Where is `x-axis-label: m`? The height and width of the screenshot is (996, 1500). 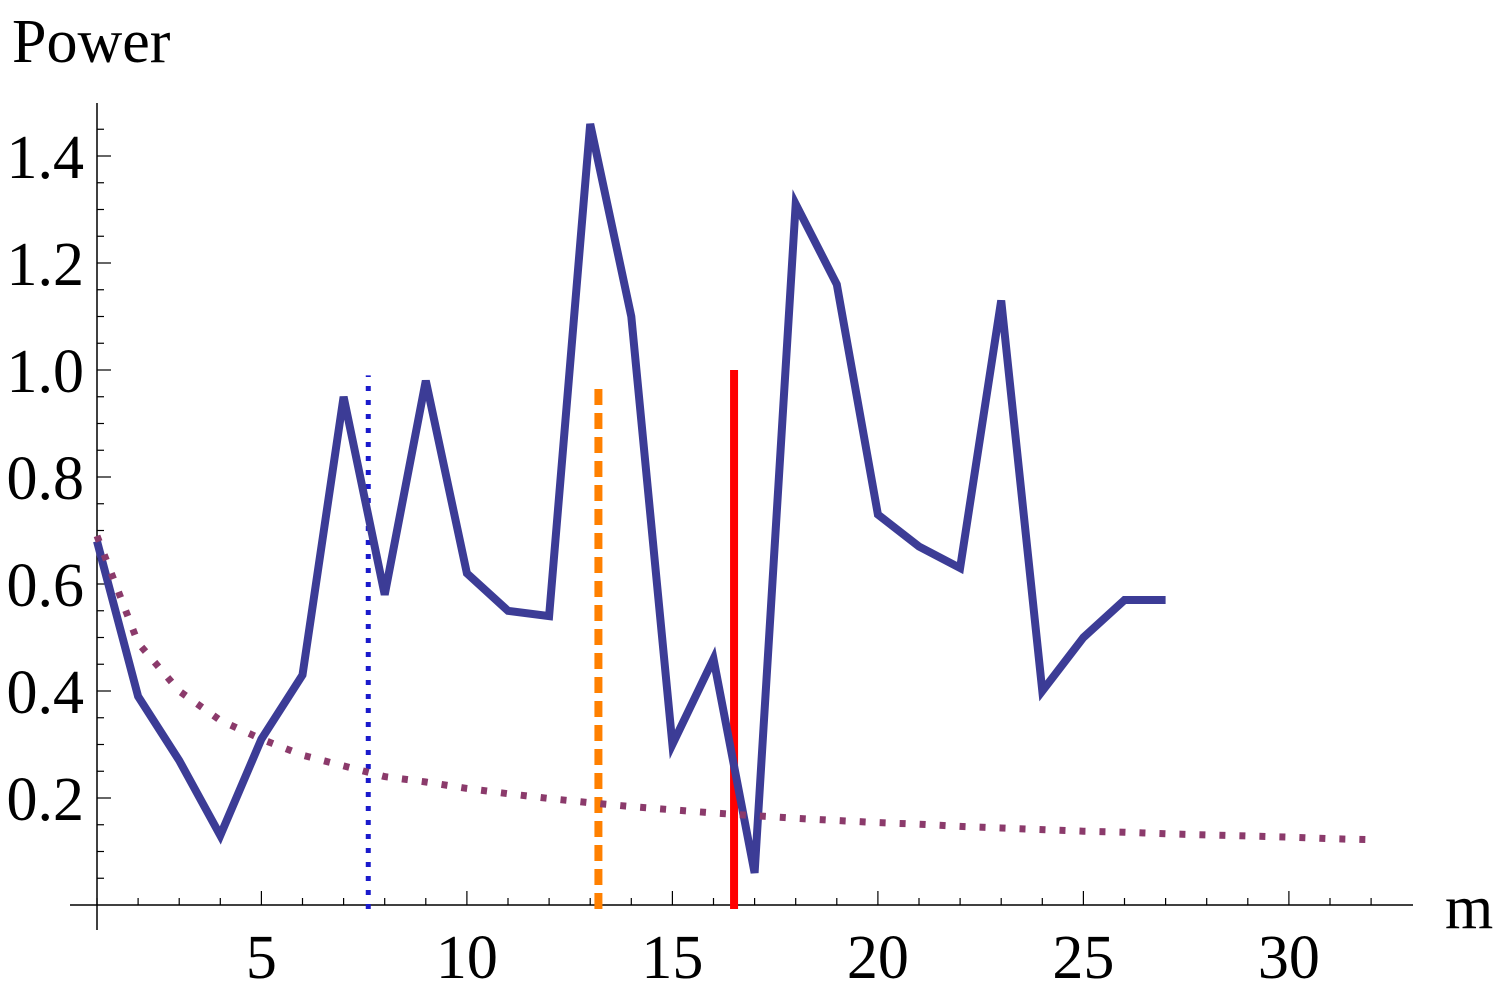
x-axis-label: m is located at coordinates (1469, 908).